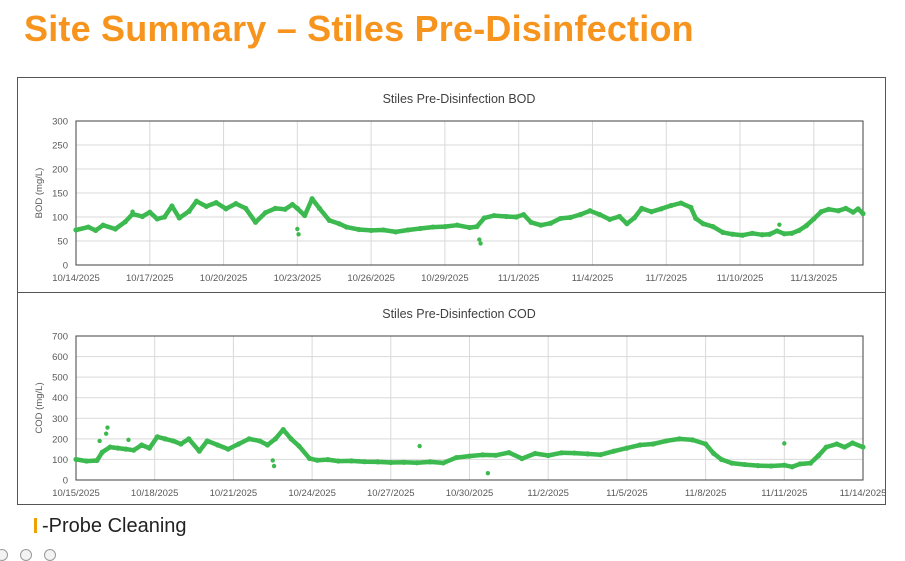 This screenshot has height=561, width=905. I want to click on chart-title: Stiles Pre-Disinfection COD, so click(459, 314).